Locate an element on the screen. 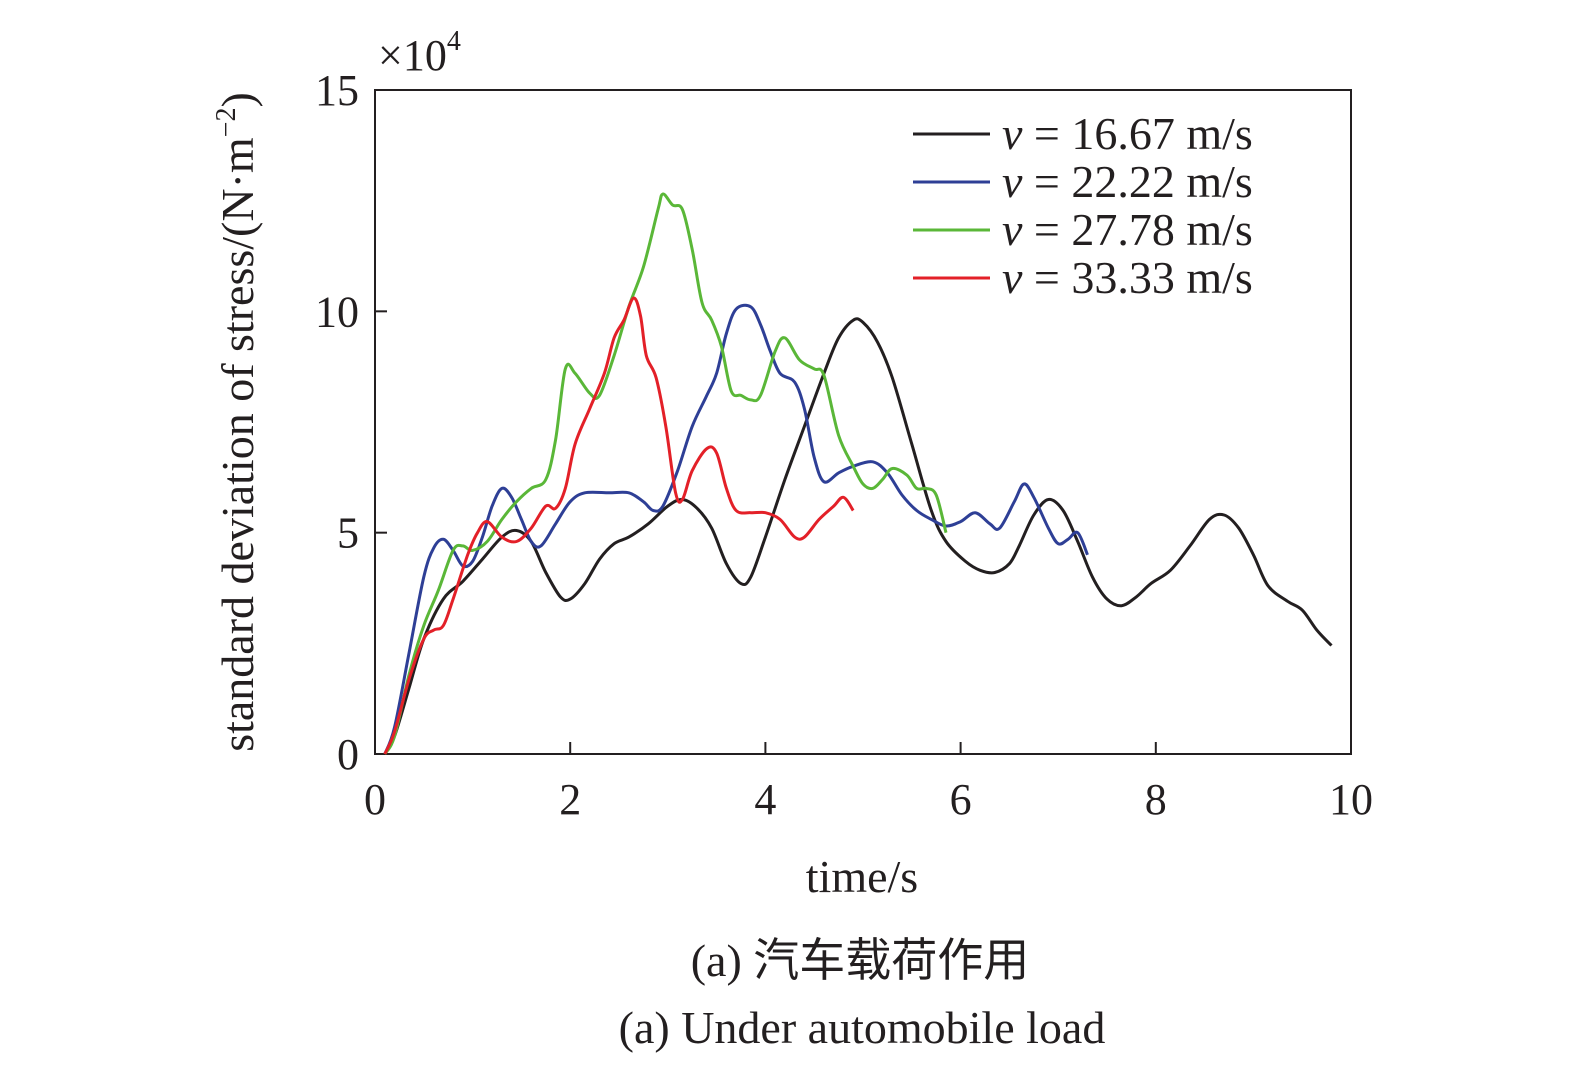 Image resolution: width=1582 pixels, height=1078 pixels. legend-label-v-33-33: v = 33.33 m/s is located at coordinates (1127, 277).